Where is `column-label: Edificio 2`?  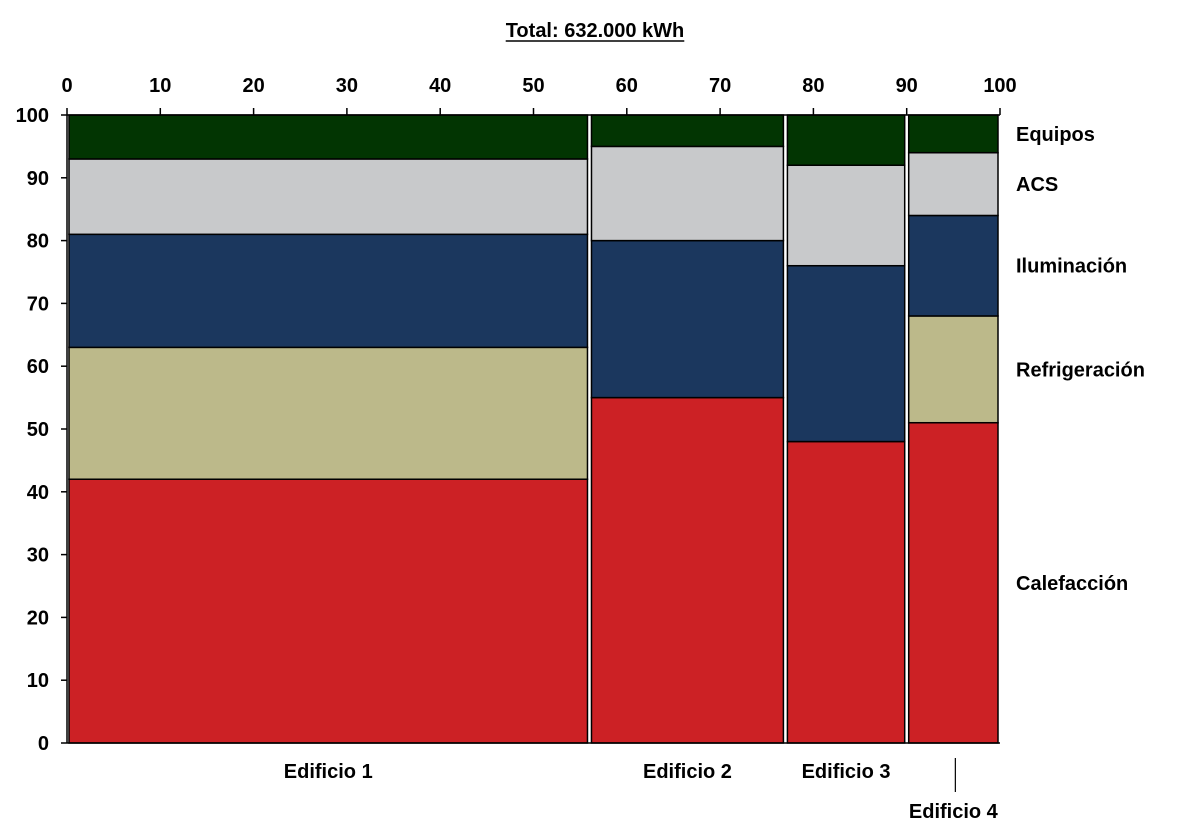 column-label: Edificio 2 is located at coordinates (687, 772).